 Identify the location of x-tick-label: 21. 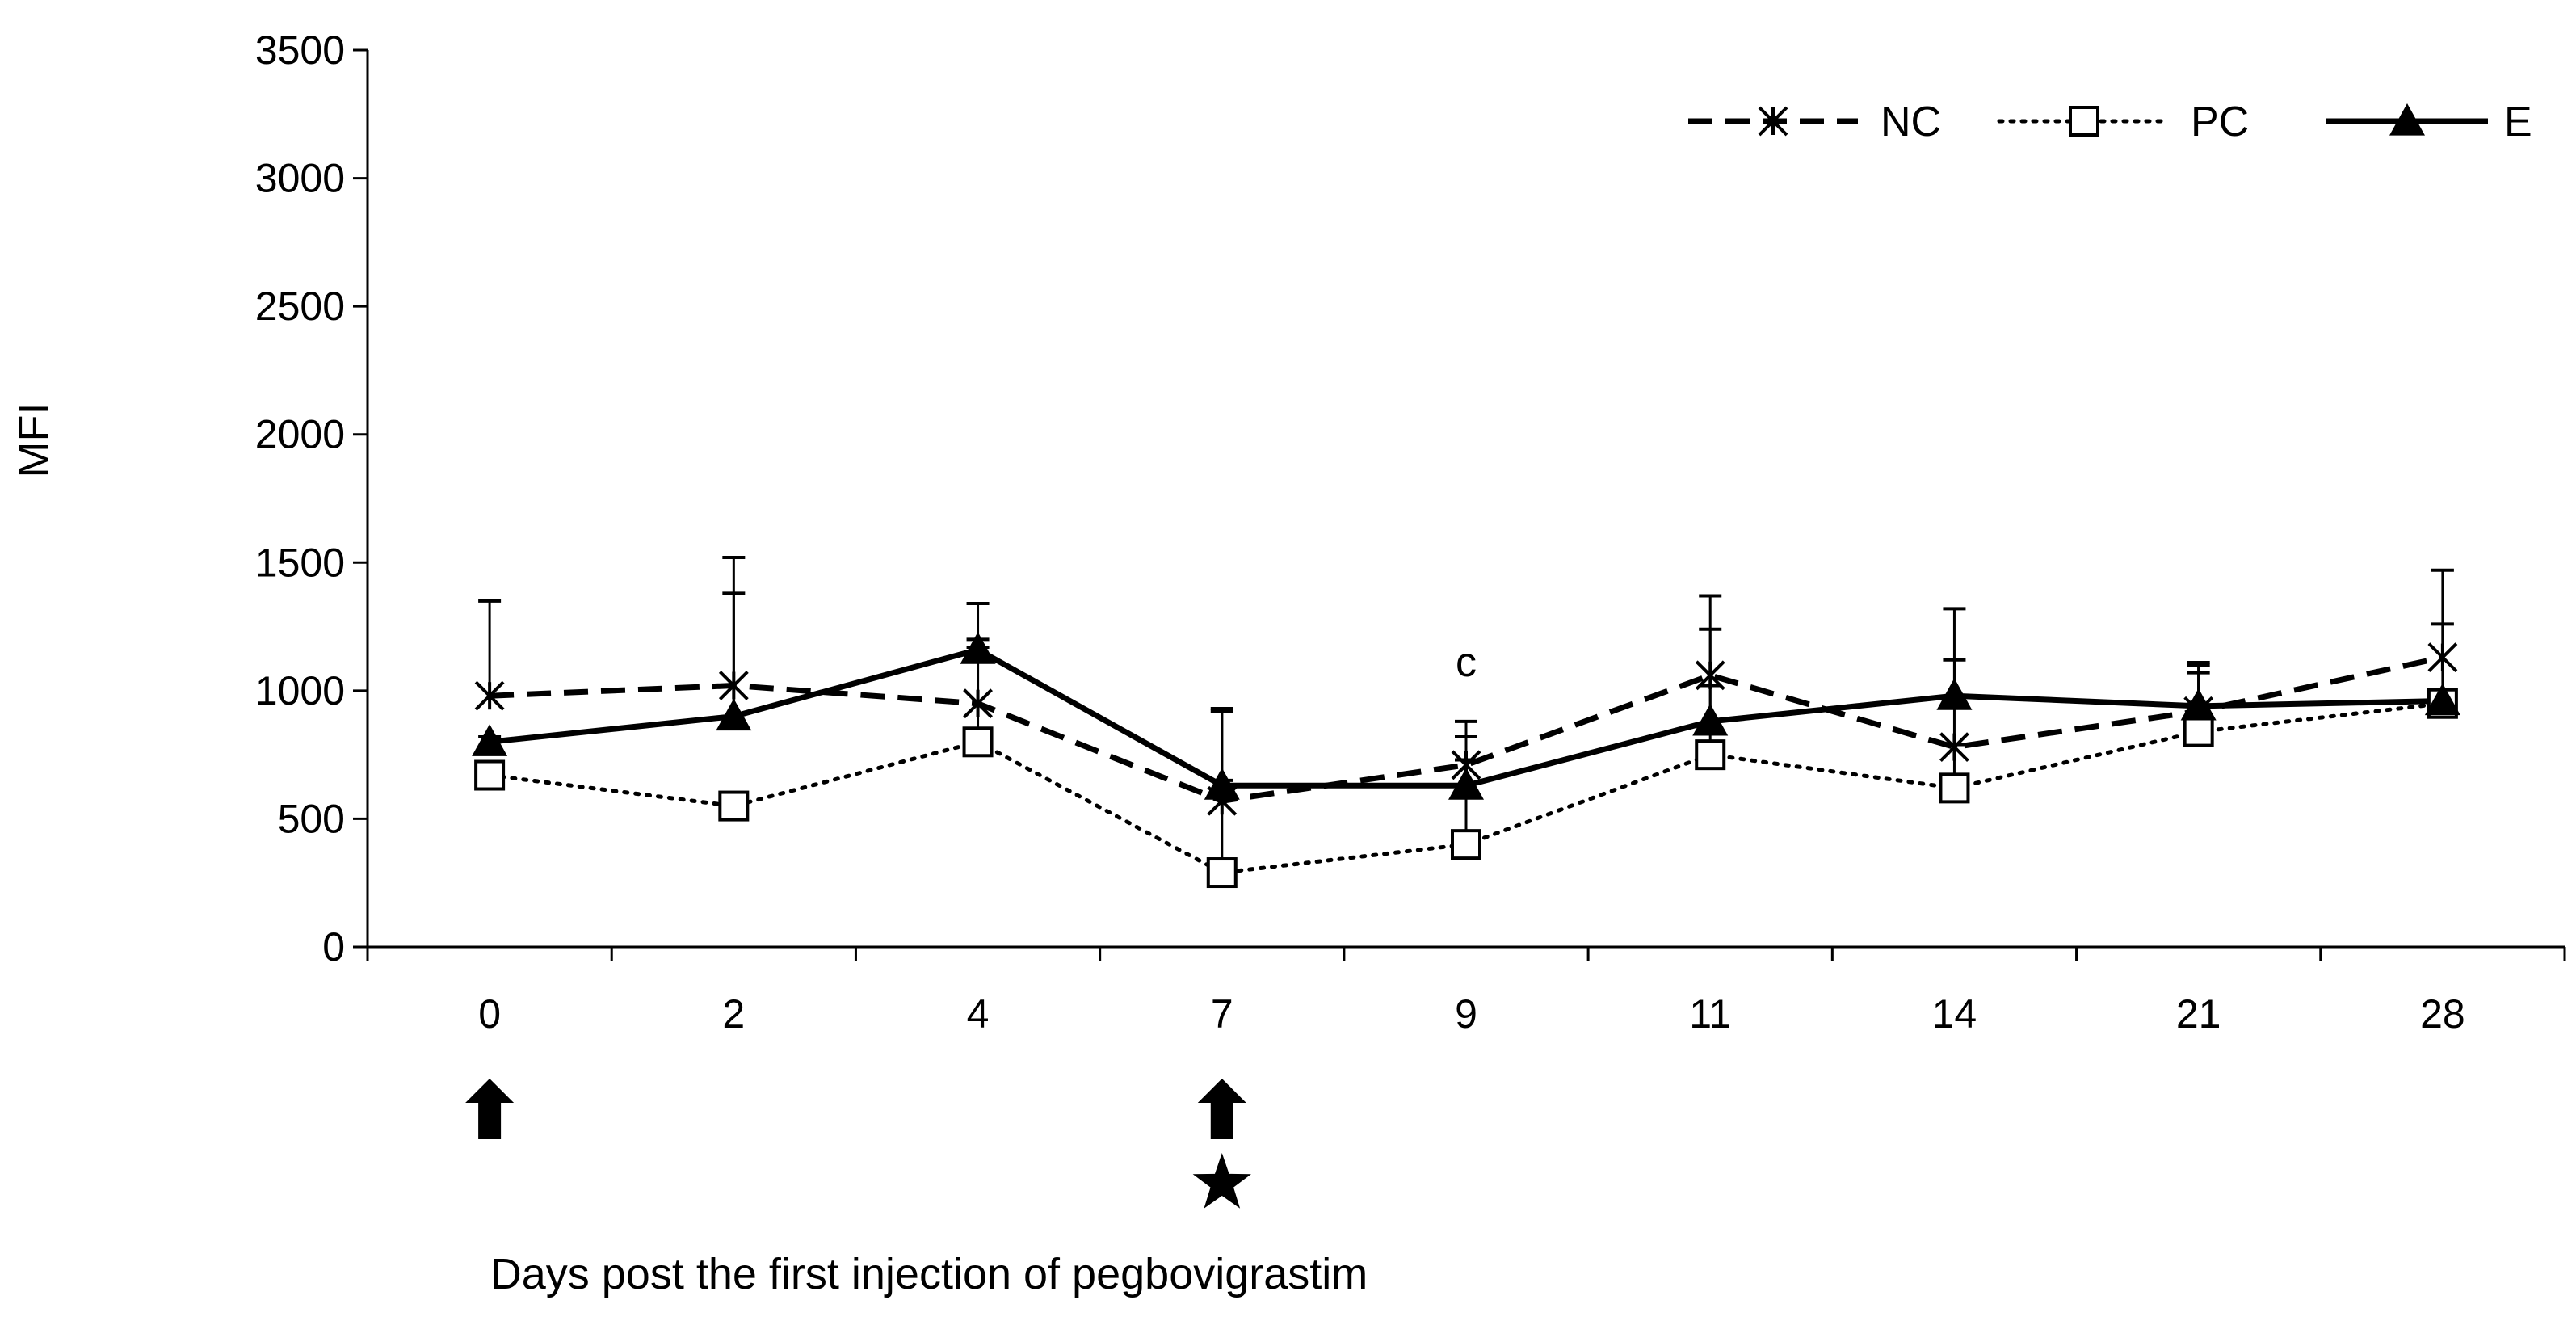
(2198, 1014).